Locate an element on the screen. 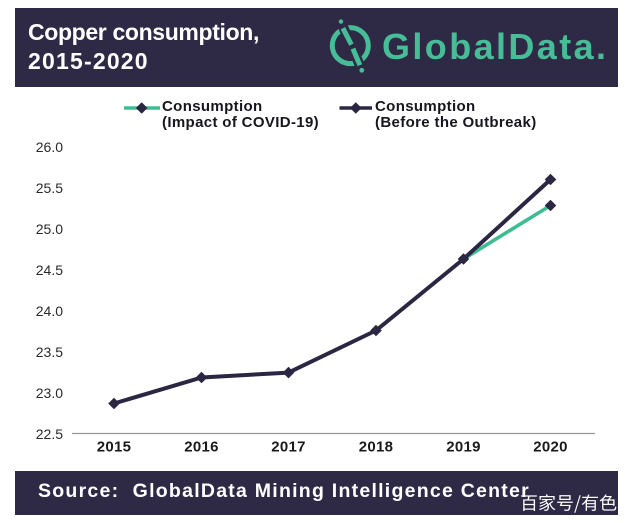 The image size is (632, 523). svg-text: 2018 is located at coordinates (376, 447).